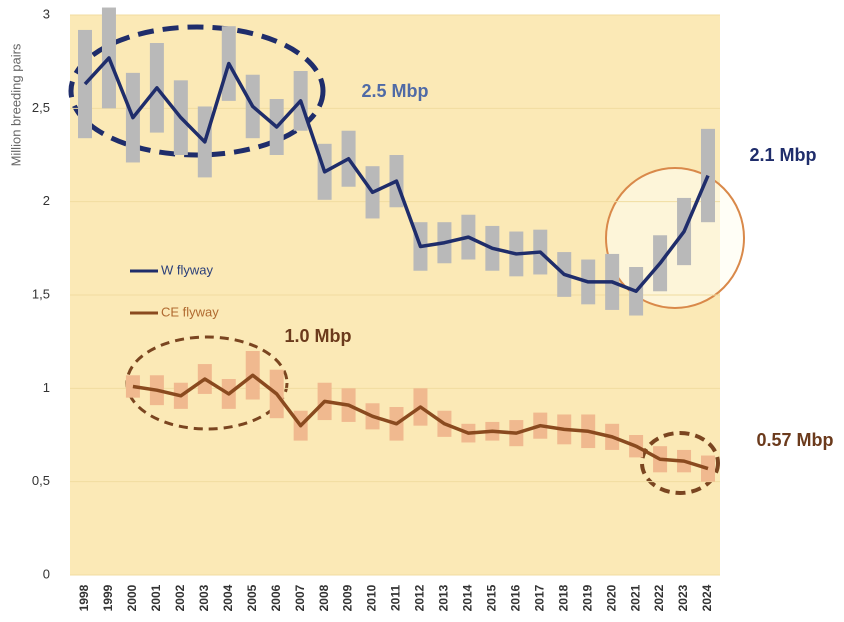 The height and width of the screenshot is (622, 844). What do you see at coordinates (15, 104) in the screenshot?
I see `y-axis-label: Million breeding pairs` at bounding box center [15, 104].